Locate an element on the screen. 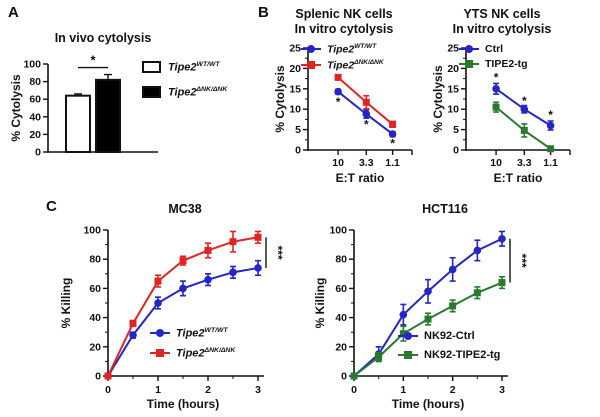 The image size is (600, 417). legend-item-nk92-ctrl: NK92-Ctrl is located at coordinates (449, 336).